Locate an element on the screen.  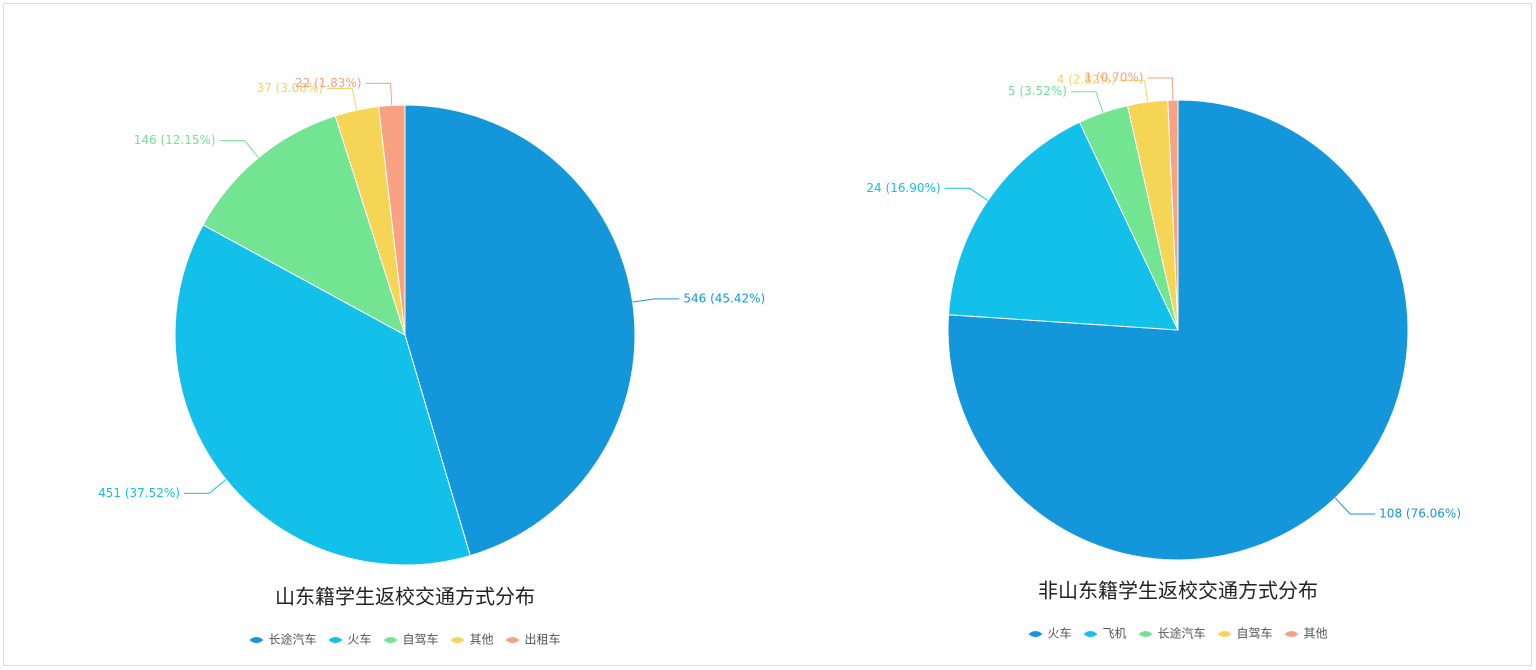
legend-label: 飞机 is located at coordinates (1114, 634).